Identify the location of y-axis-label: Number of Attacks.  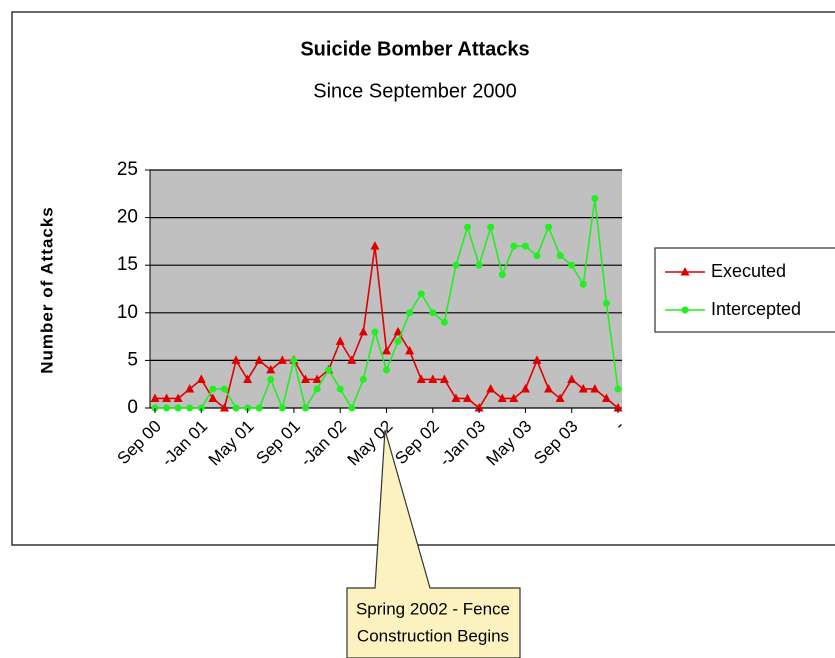
(46, 290).